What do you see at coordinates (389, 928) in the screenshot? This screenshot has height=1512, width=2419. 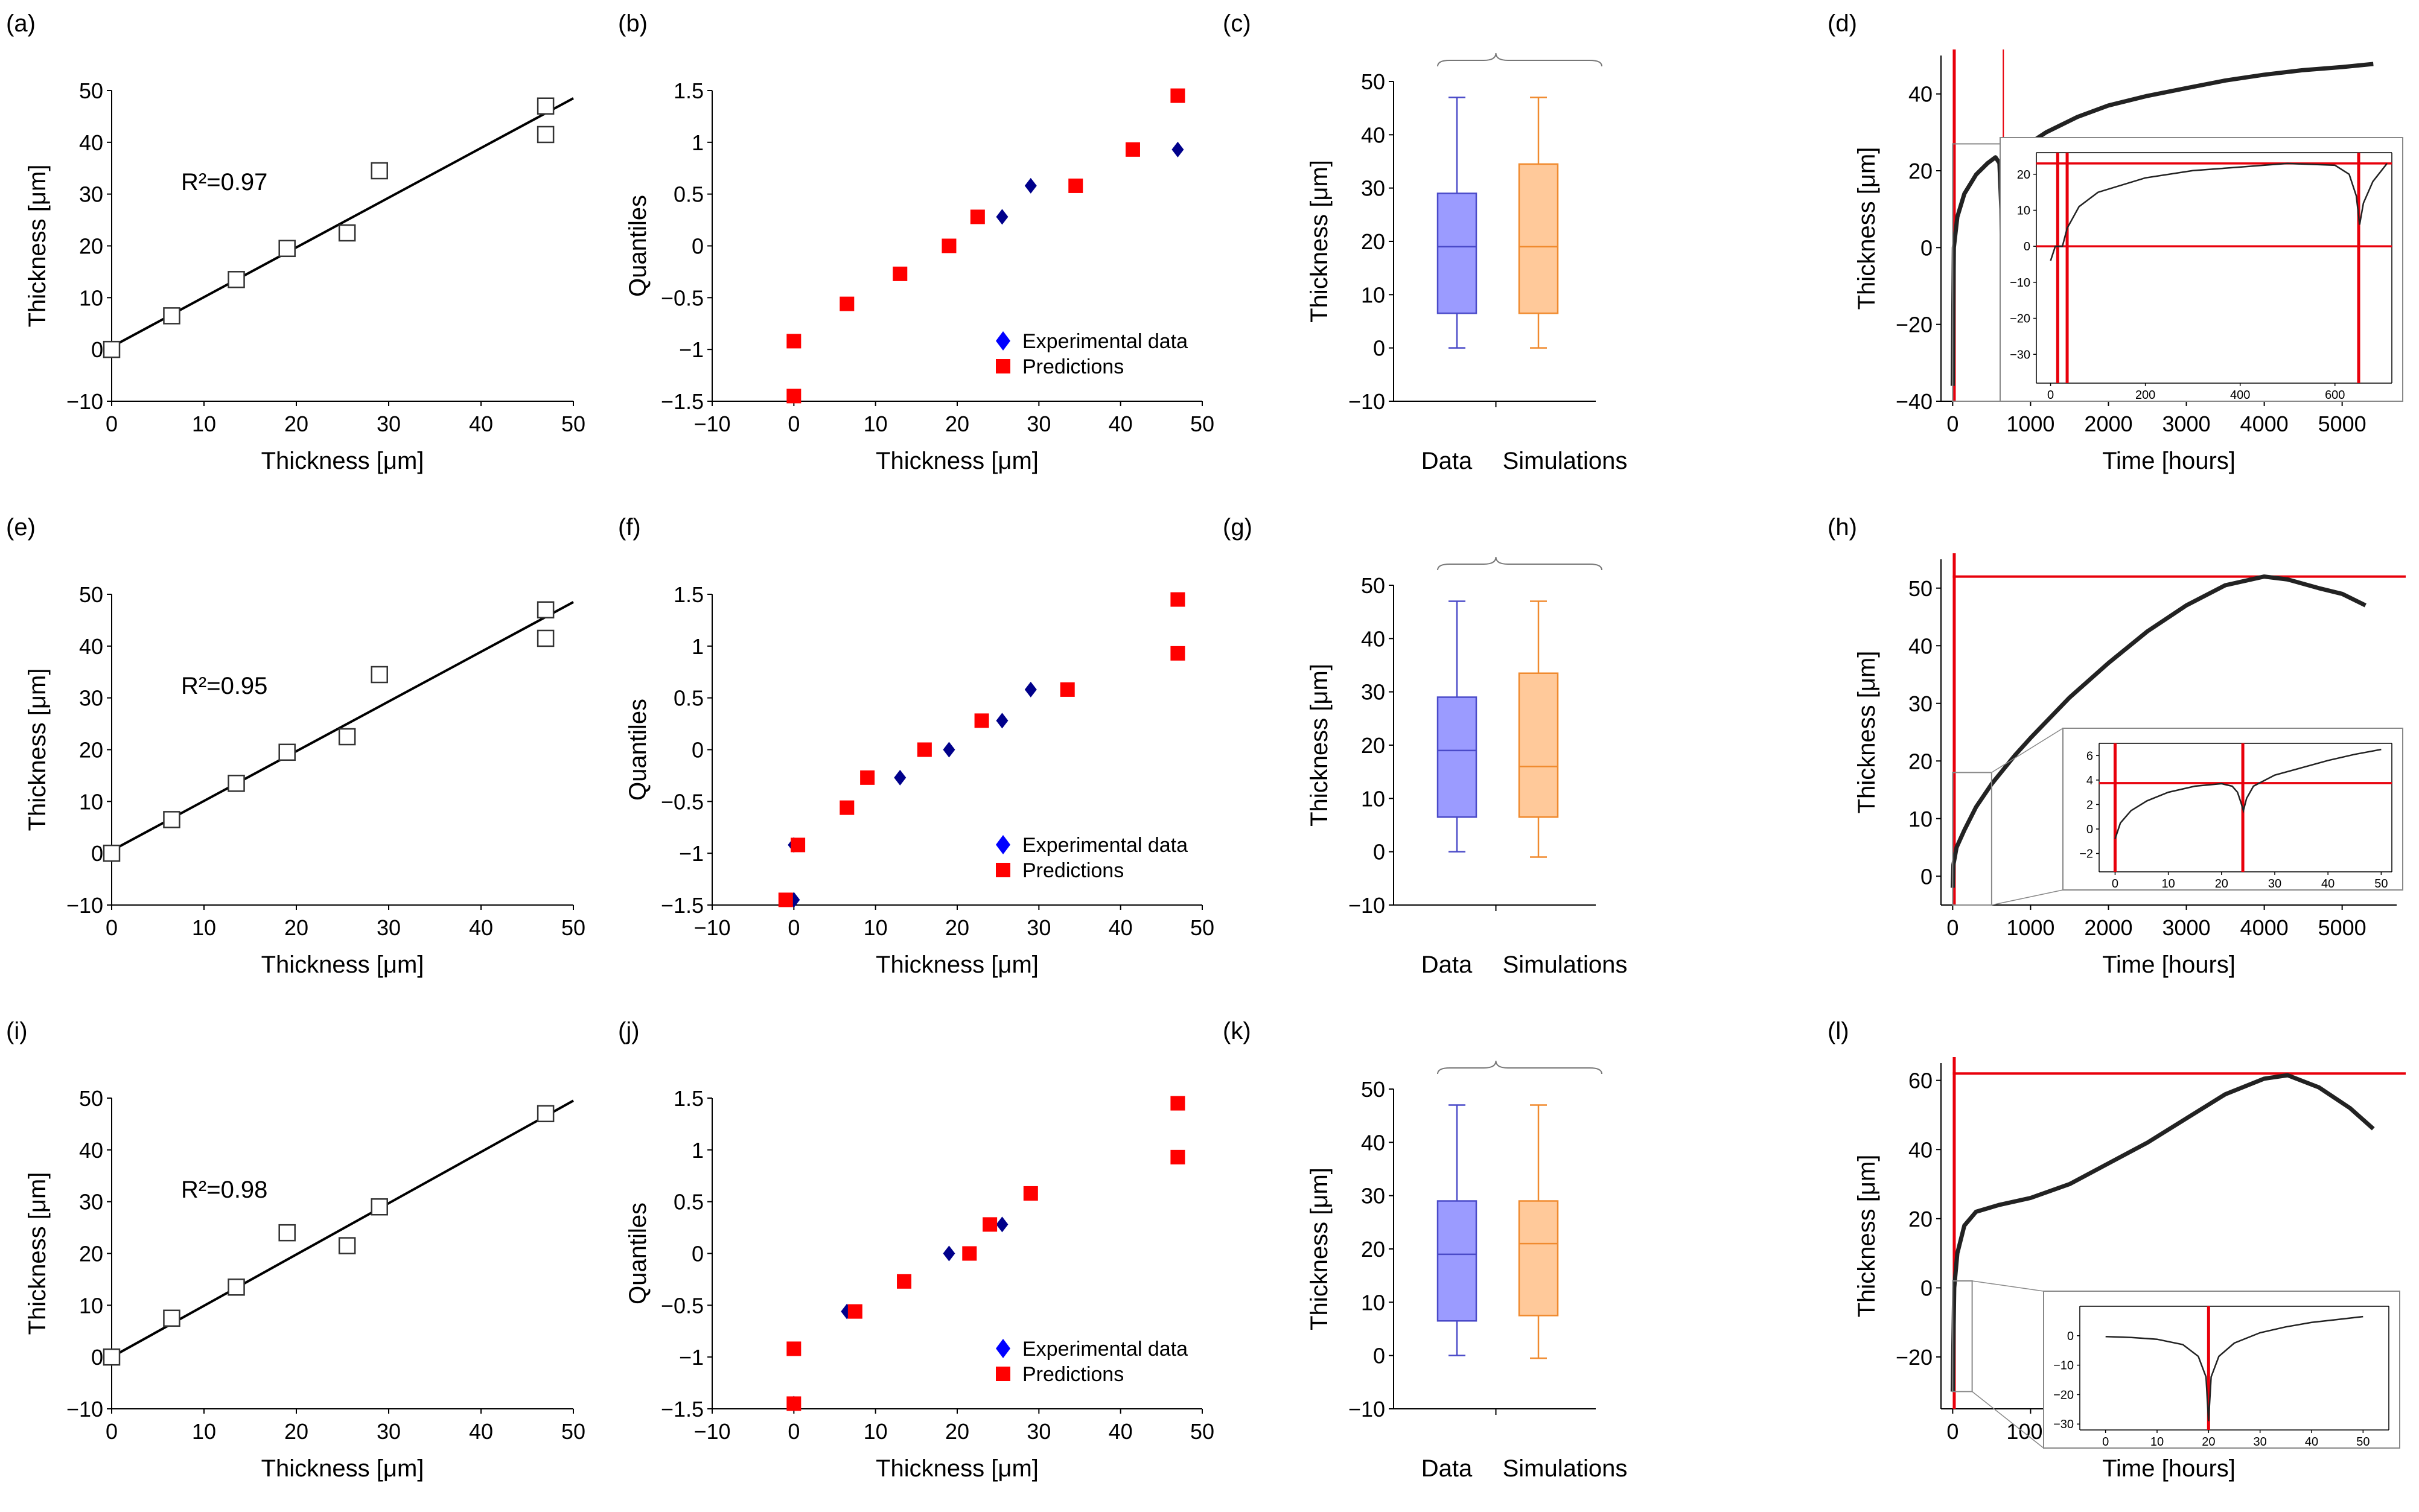 I see `x-tick-label: 30` at bounding box center [389, 928].